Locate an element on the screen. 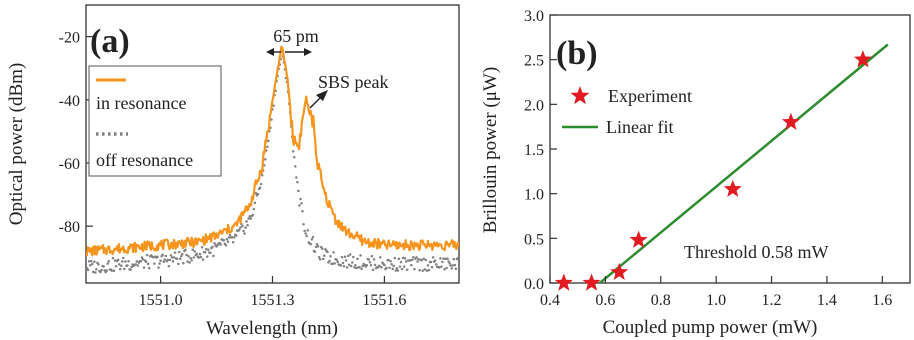 Image resolution: width=914 pixels, height=340 pixels. panel-b-y-tick-label: 1.5 is located at coordinates (534, 150).